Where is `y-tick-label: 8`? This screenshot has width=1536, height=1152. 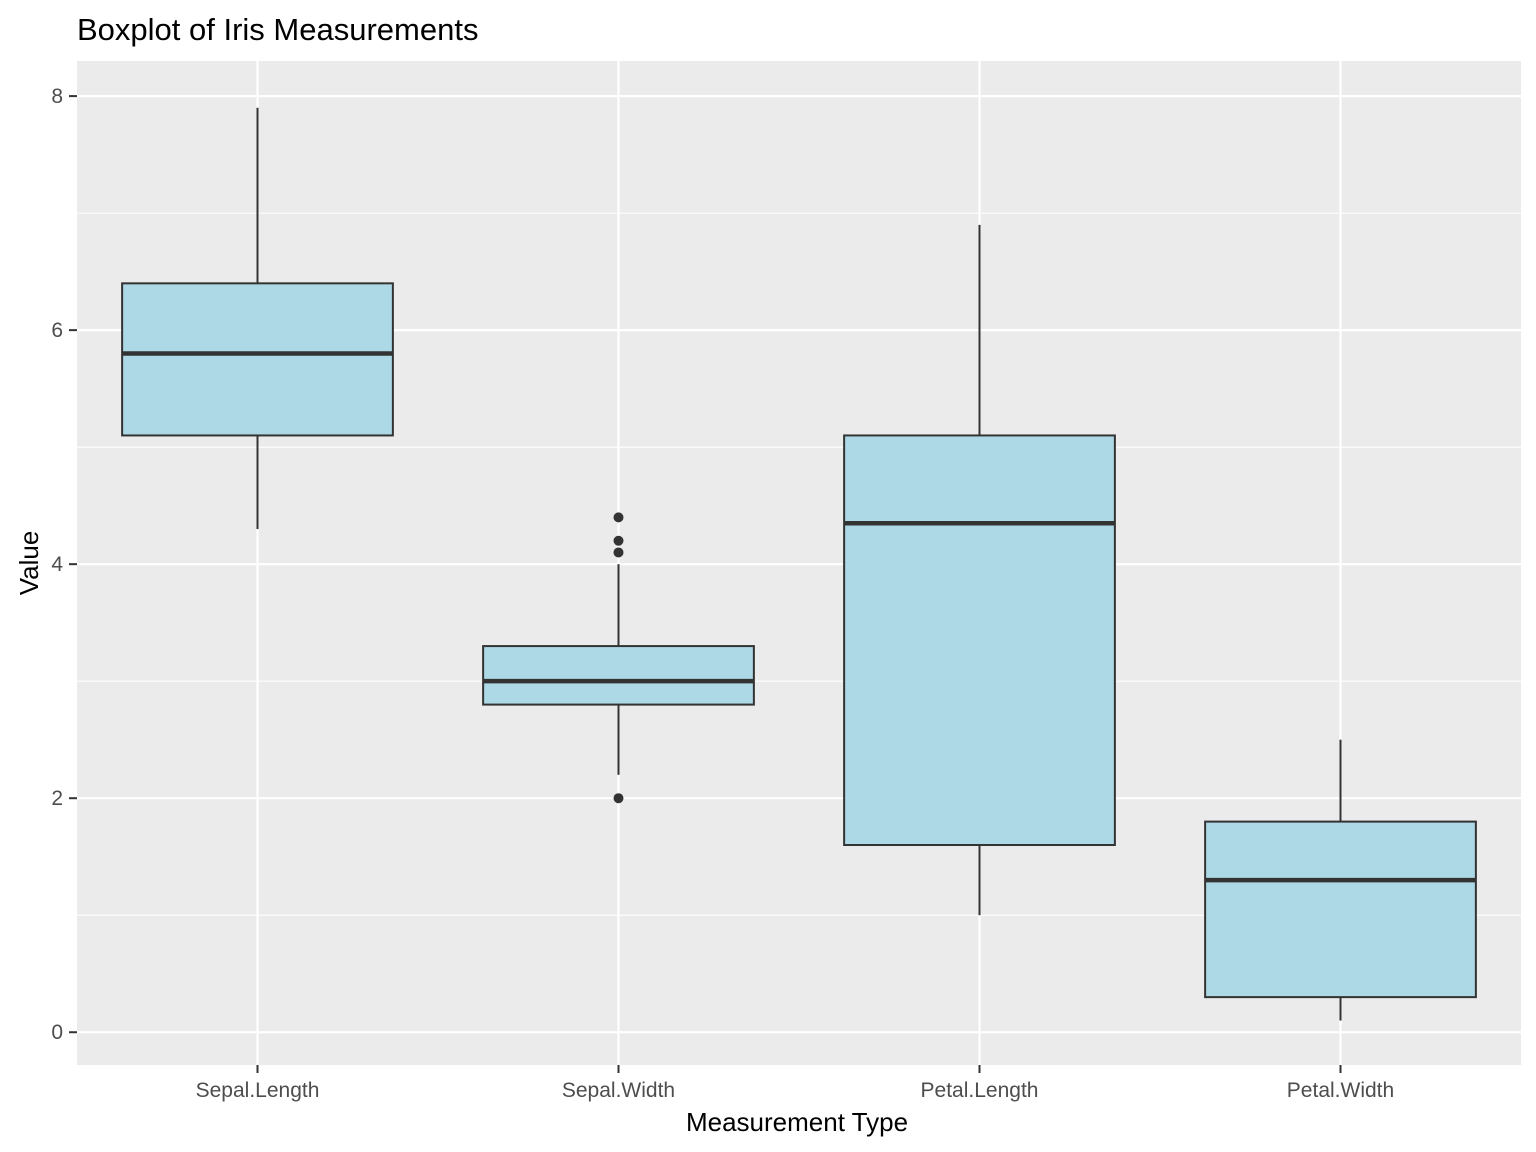
y-tick-label: 8 is located at coordinates (57, 96).